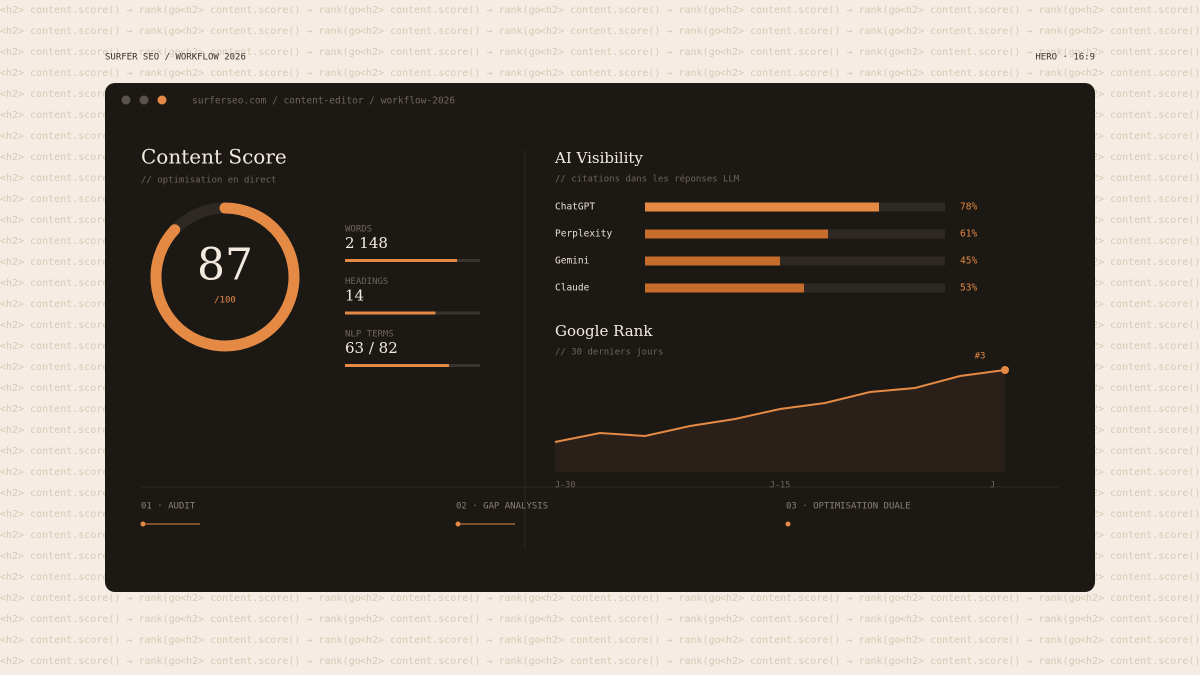 The height and width of the screenshot is (675, 1200). Describe the element at coordinates (609, 353) in the screenshot. I see `chart-subtitle: // 30 derniers jours` at that location.